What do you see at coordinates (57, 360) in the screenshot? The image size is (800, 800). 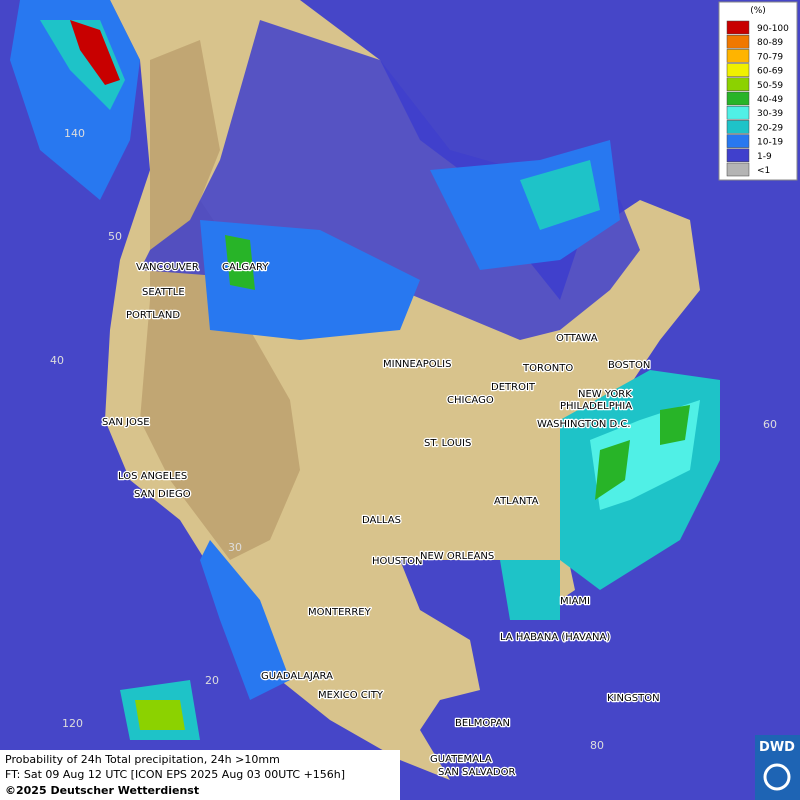 I see `grid-label: 40` at bounding box center [57, 360].